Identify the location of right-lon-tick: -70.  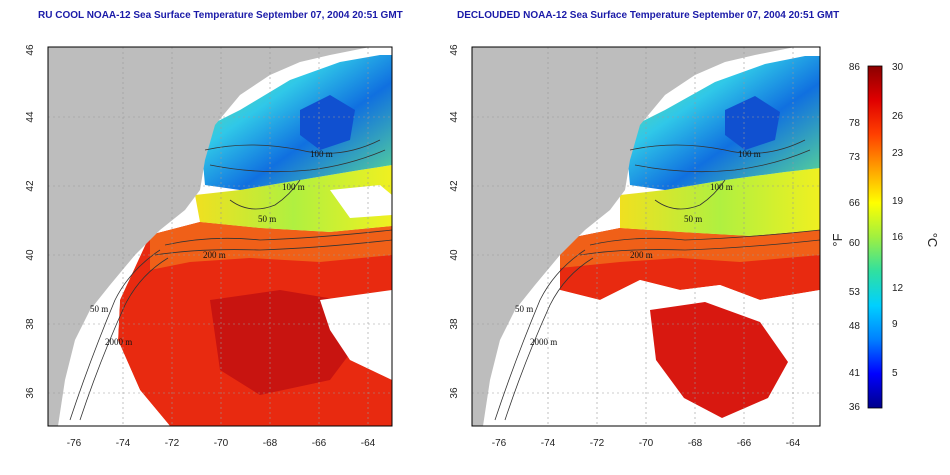
(646, 443).